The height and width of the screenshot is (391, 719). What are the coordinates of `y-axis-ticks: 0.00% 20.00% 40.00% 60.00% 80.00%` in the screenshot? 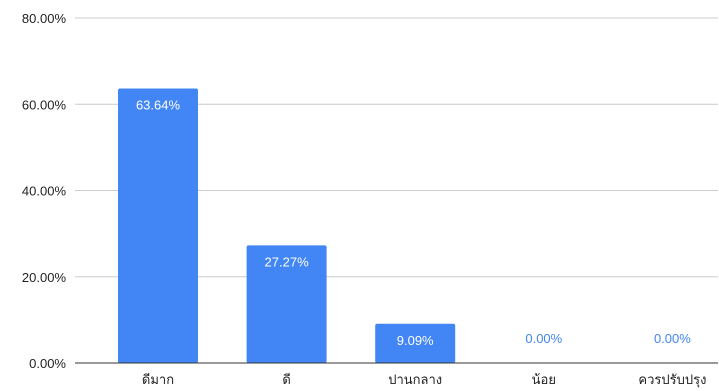 It's located at (44, 191).